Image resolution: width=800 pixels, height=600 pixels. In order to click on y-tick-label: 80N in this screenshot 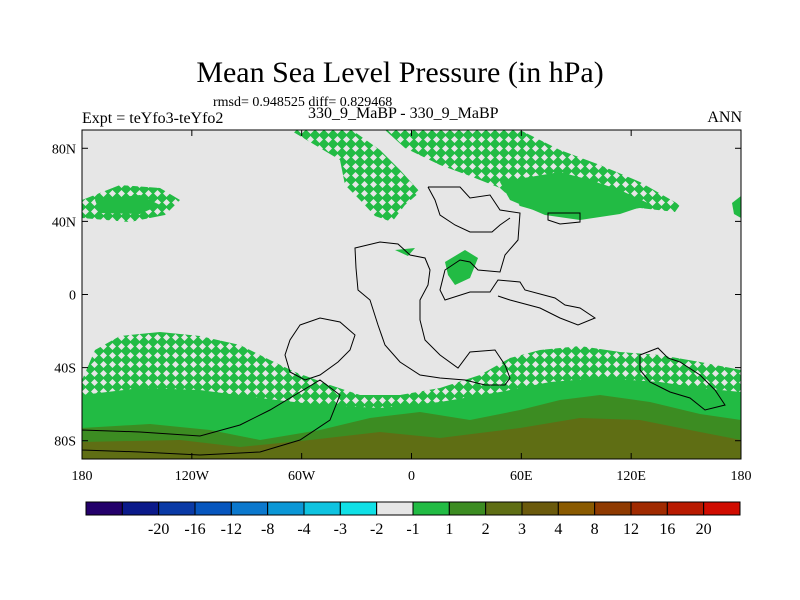, I will do `click(64, 149)`.